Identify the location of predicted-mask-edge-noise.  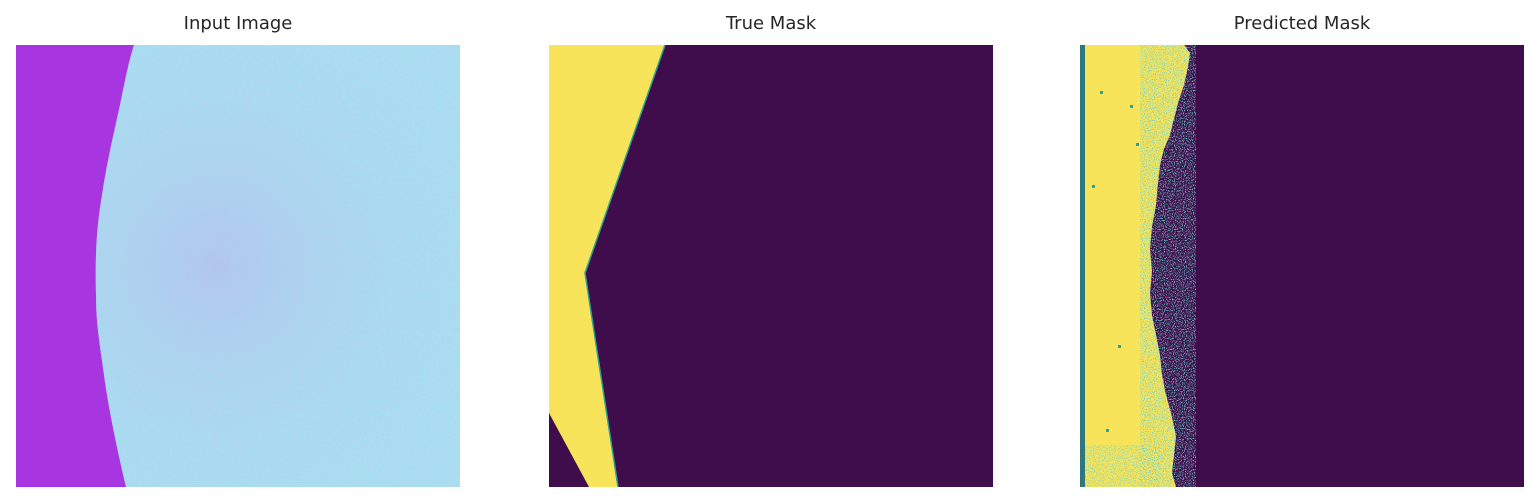
(1168, 266).